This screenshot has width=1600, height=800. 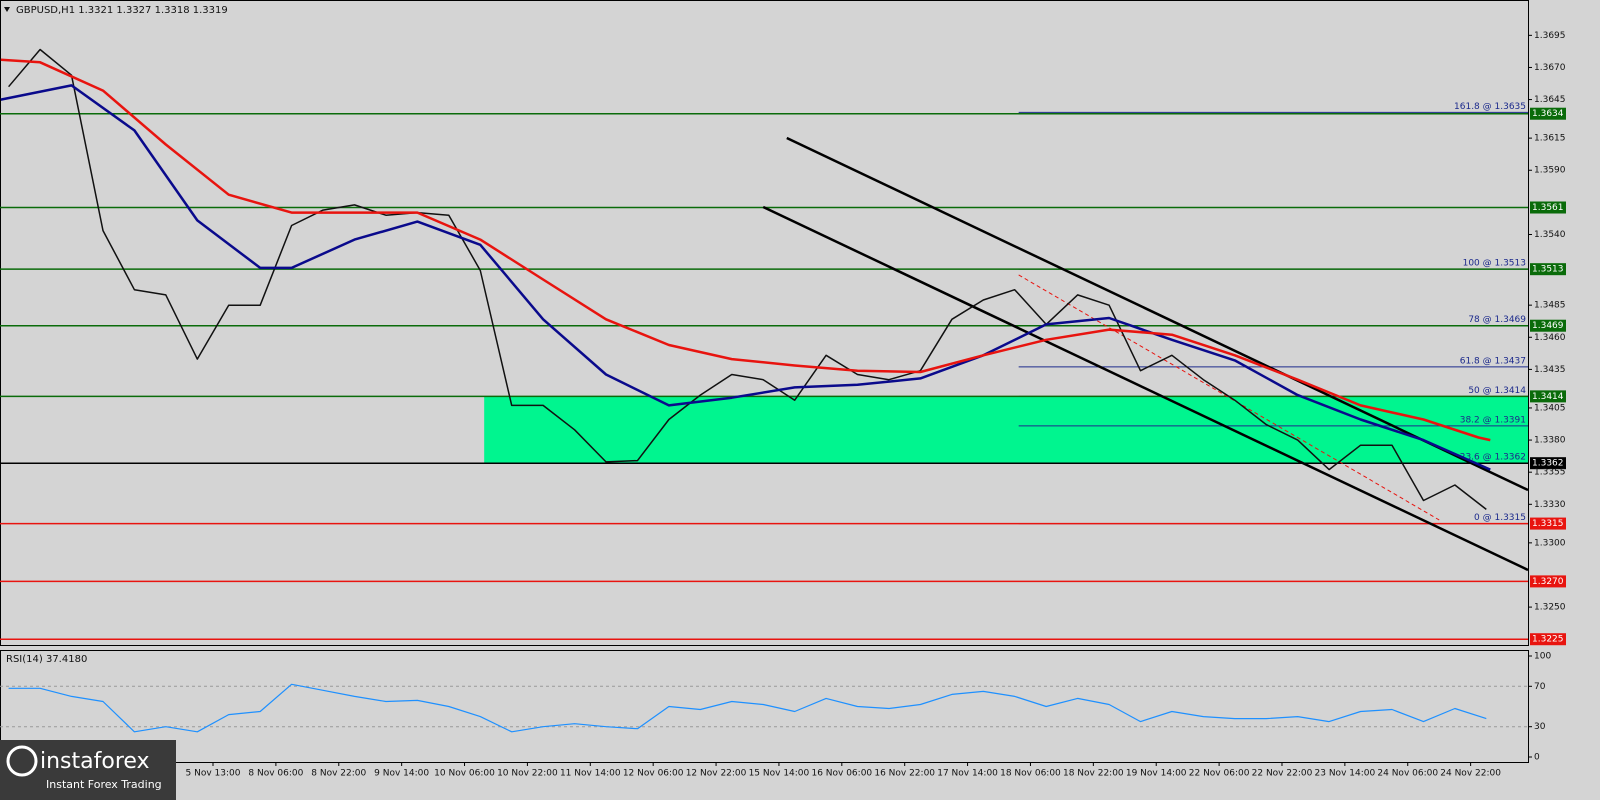 What do you see at coordinates (1550, 370) in the screenshot?
I see `y-tick-label: 1.3435` at bounding box center [1550, 370].